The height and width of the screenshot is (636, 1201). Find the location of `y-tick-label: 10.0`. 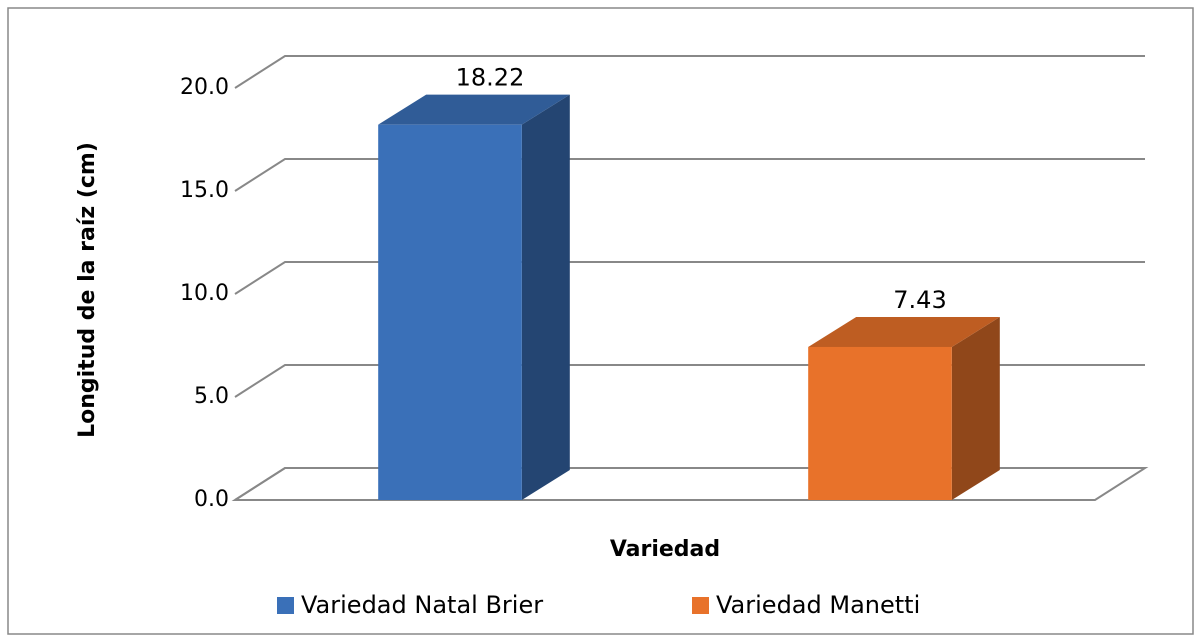

y-tick-label: 10.0 is located at coordinates (204, 293).